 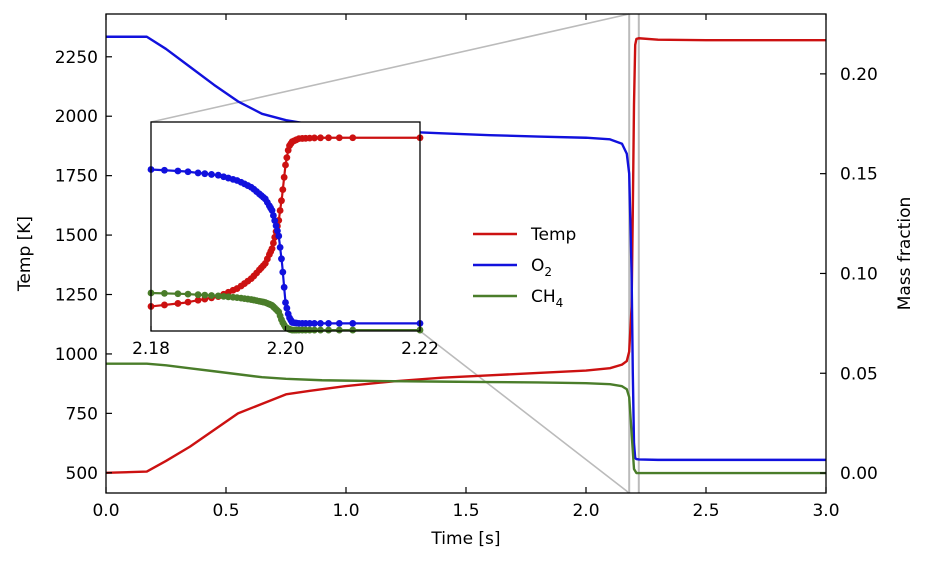 I want to click on inset-zoom-plot: 2.18 2.20 2.22, so click(x=285, y=240).